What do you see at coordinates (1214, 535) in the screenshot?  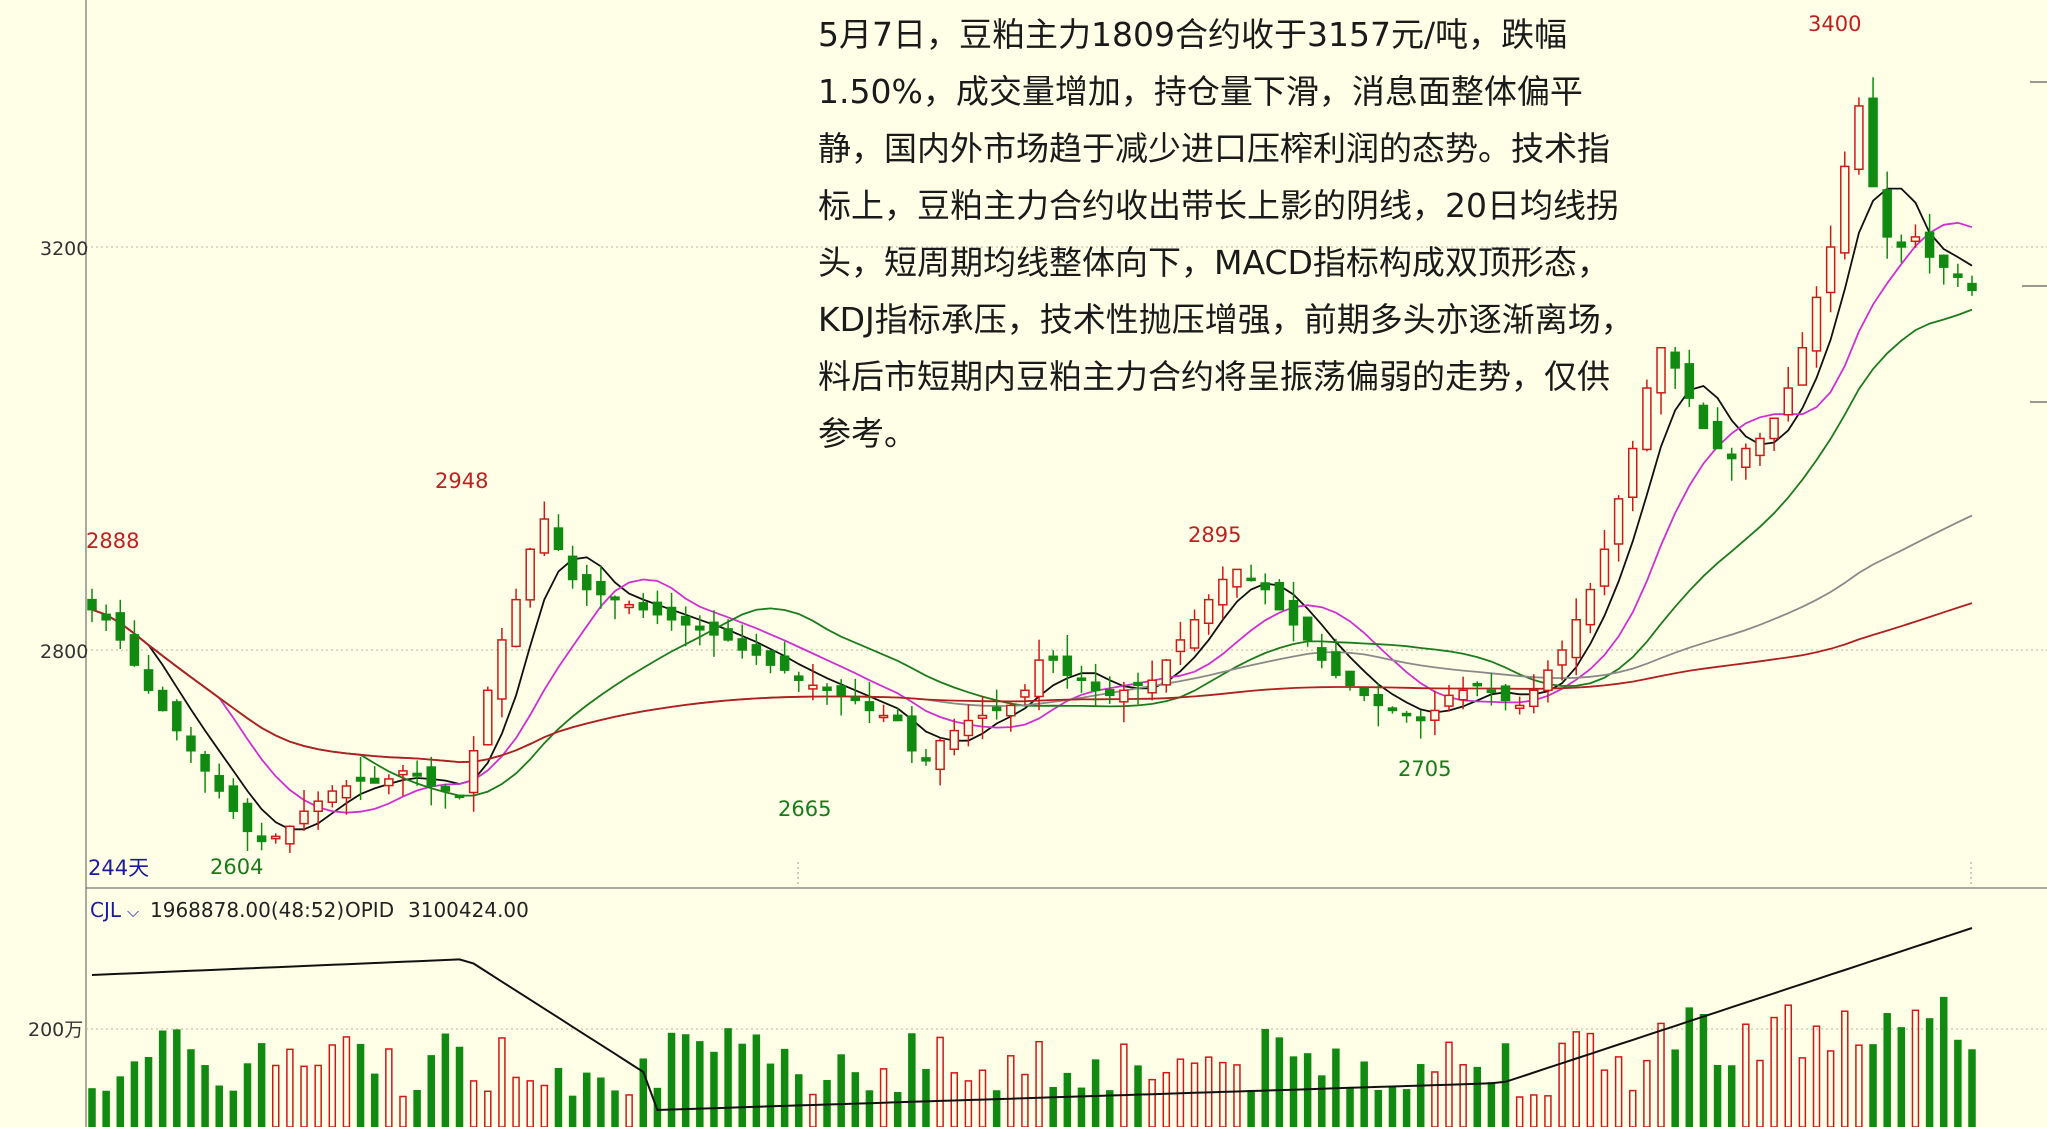 I see `annotation-high-2895: 2895` at bounding box center [1214, 535].